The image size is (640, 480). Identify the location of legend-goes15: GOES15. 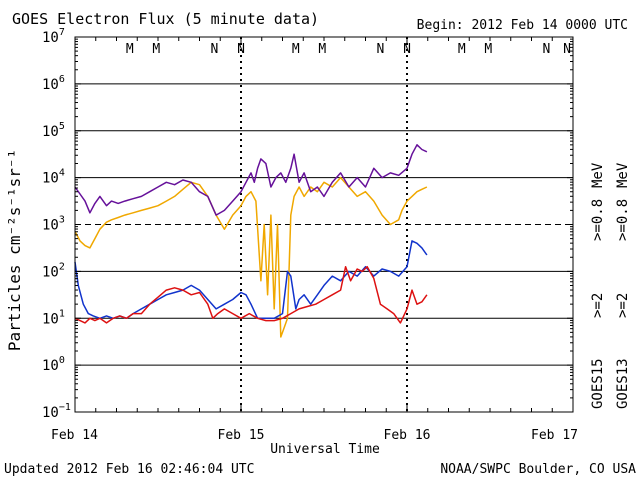
(598, 383).